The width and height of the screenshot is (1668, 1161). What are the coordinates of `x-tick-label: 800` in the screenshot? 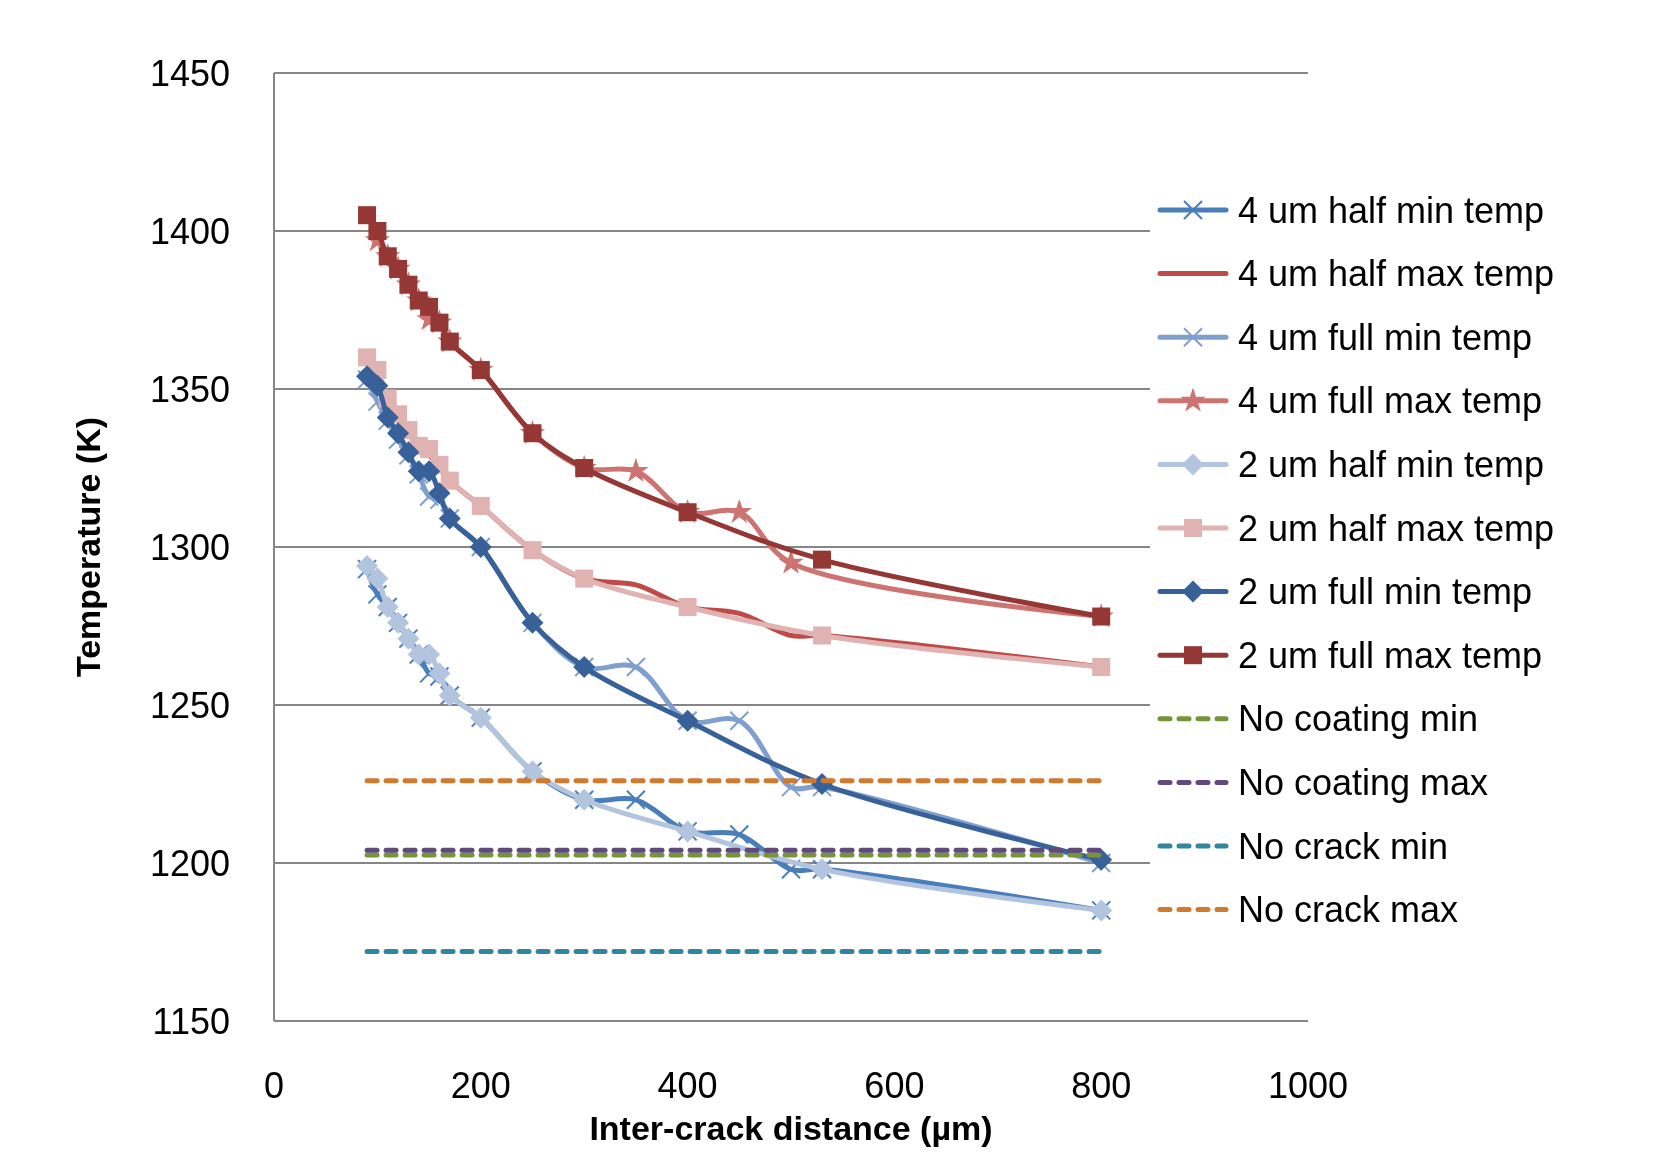 It's located at (1101, 1085).